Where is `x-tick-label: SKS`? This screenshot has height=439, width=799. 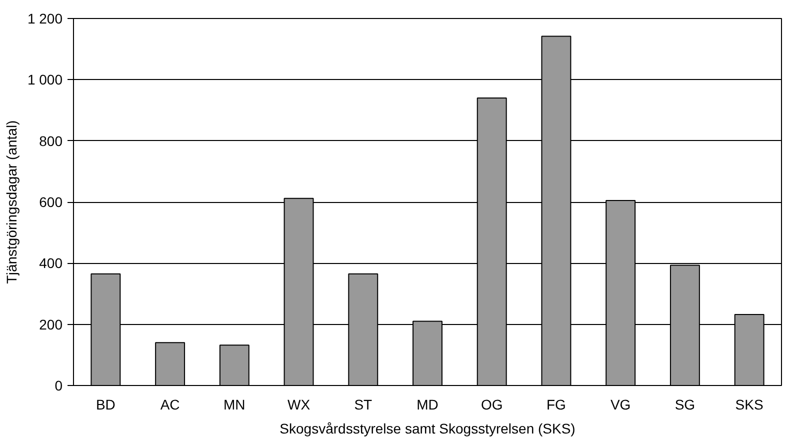 x-tick-label: SKS is located at coordinates (749, 404).